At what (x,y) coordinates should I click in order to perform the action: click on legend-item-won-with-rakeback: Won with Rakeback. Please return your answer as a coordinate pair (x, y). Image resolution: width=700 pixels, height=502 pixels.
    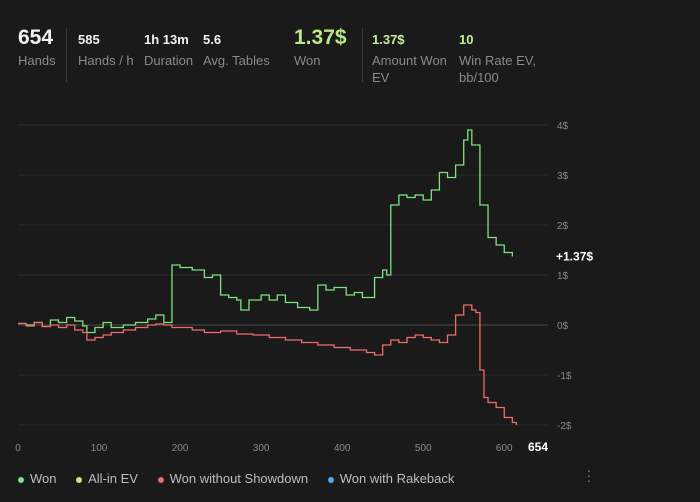
    Looking at the image, I should click on (391, 478).